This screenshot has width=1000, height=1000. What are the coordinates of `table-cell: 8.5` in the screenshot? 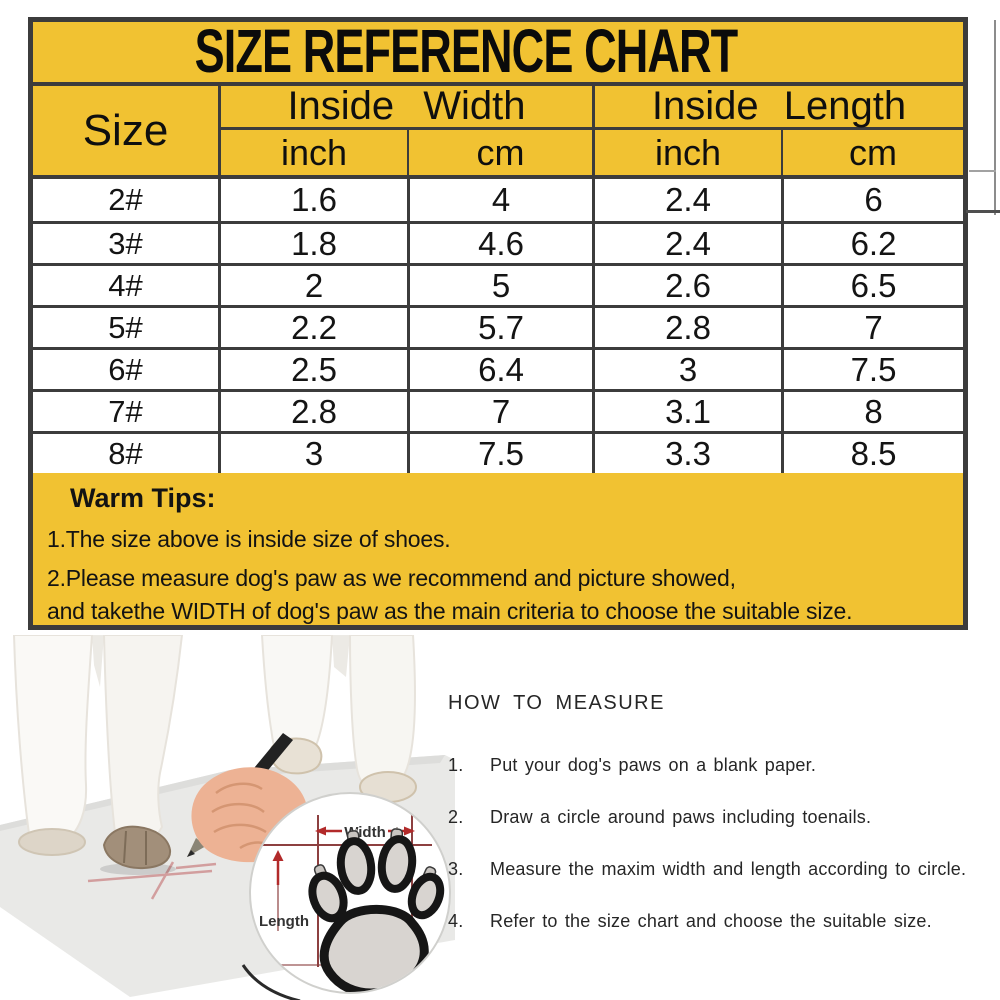 It's located at (872, 452).